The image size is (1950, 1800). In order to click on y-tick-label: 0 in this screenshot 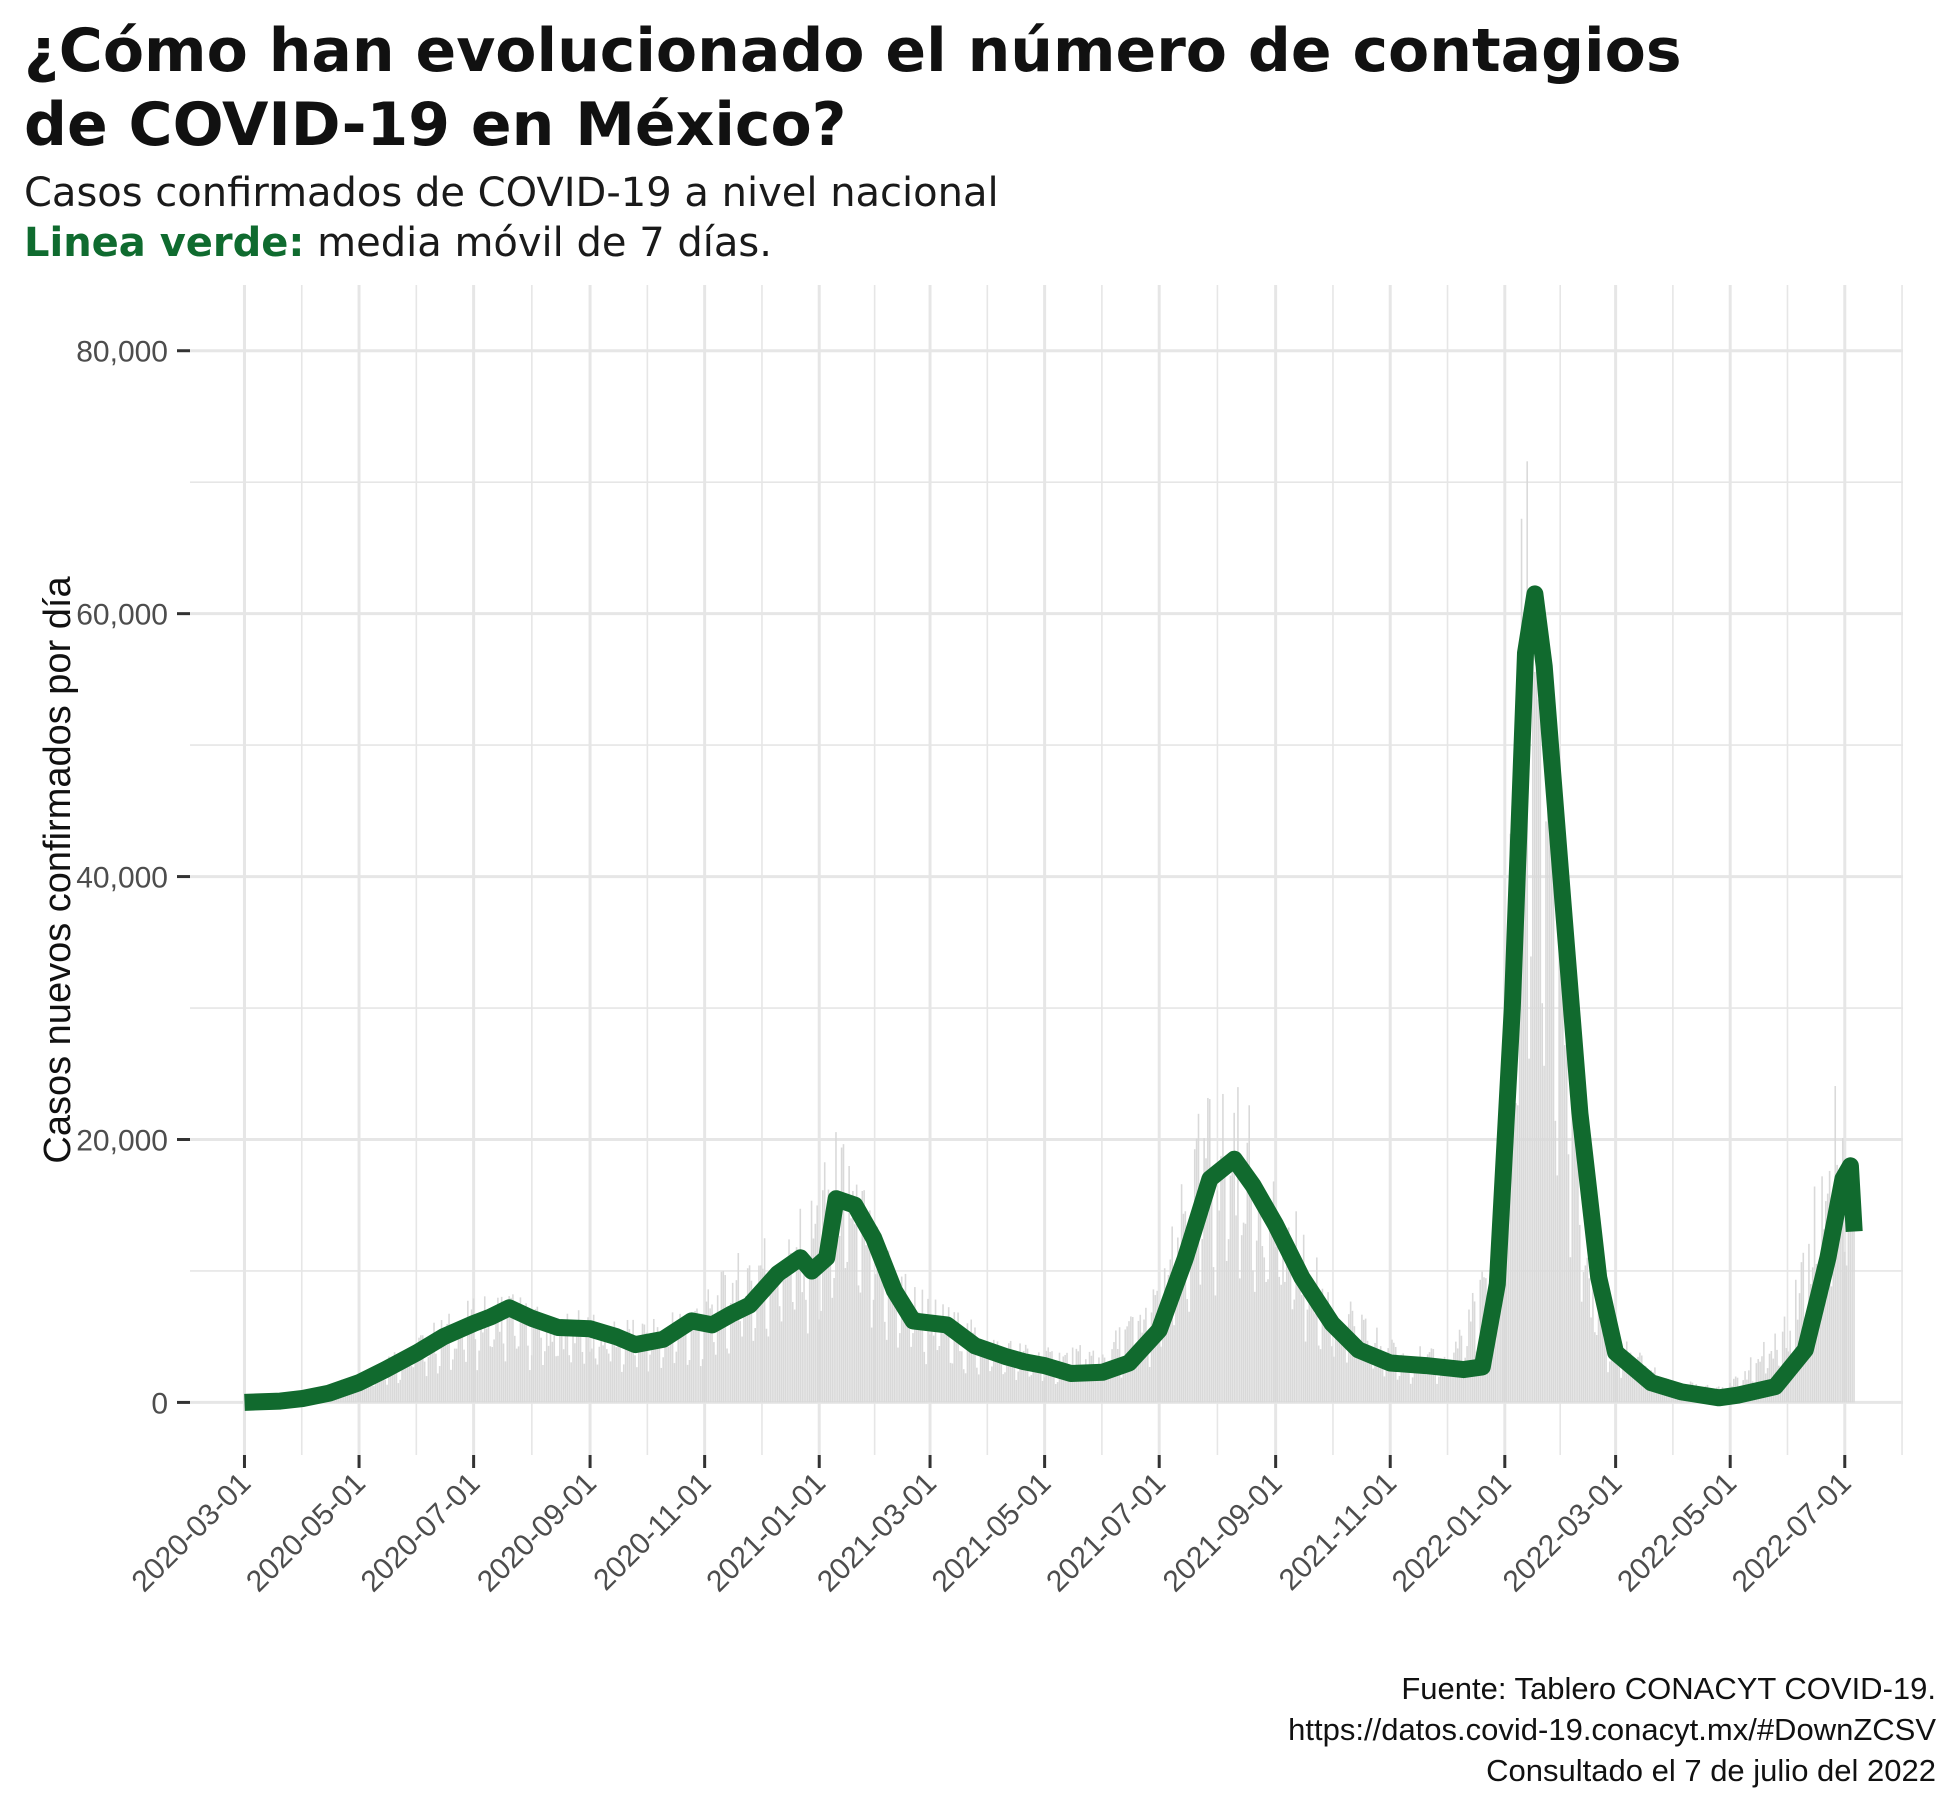, I will do `click(159, 1403)`.